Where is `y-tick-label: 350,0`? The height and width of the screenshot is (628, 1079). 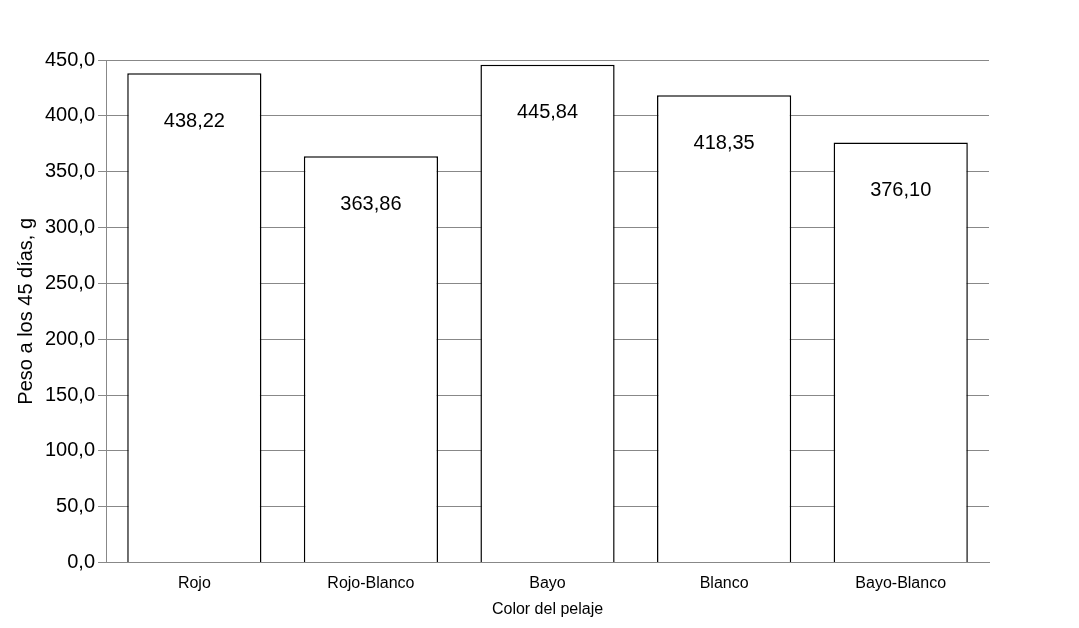
y-tick-label: 350,0 is located at coordinates (70, 170).